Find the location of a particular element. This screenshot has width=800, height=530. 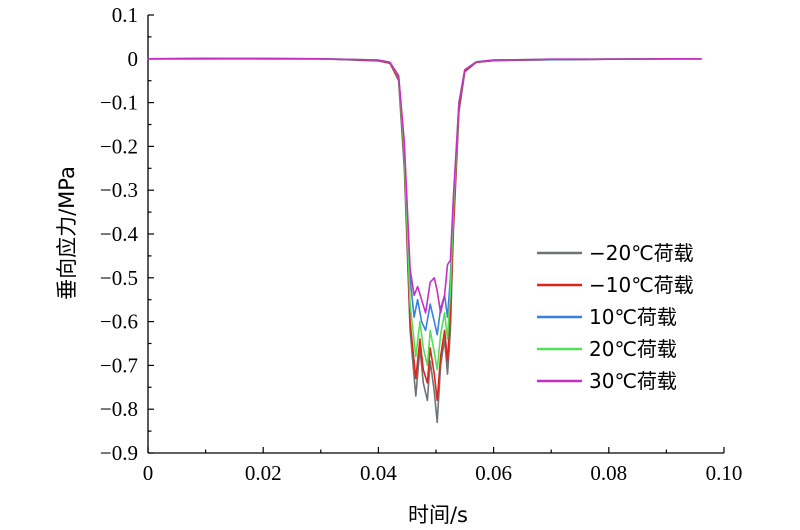

y-axis-title: 垂向应力/MPa is located at coordinates (67, 233).